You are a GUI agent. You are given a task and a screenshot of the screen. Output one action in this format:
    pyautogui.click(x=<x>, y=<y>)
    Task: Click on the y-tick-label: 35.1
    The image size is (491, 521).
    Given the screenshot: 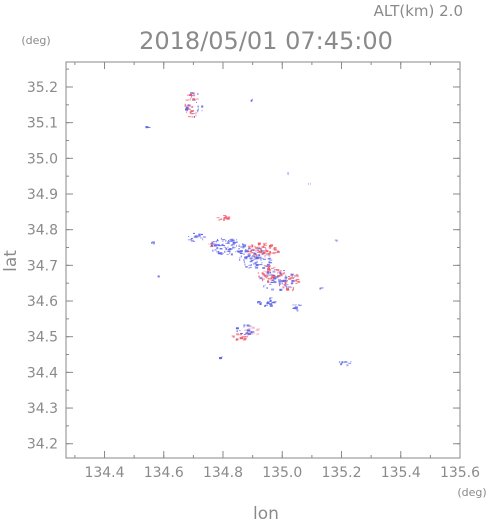 What is the action you would take?
    pyautogui.click(x=42, y=124)
    